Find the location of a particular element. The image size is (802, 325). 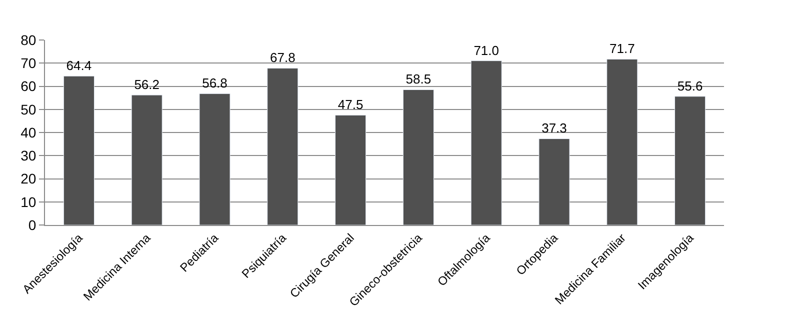

data-label: 56.8 is located at coordinates (215, 83).